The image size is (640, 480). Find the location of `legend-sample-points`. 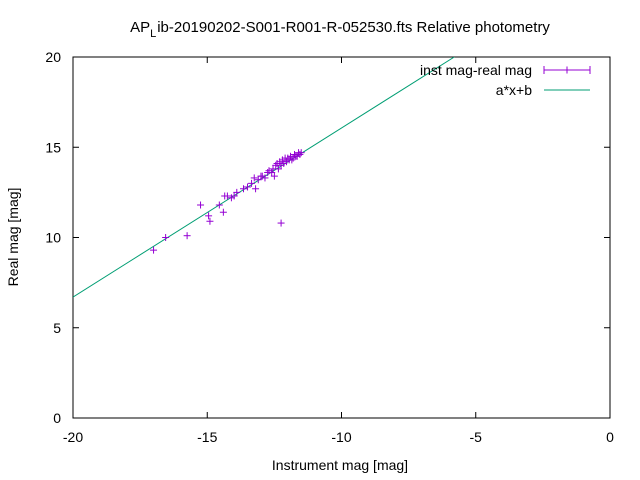

legend-sample-points is located at coordinates (567, 70).